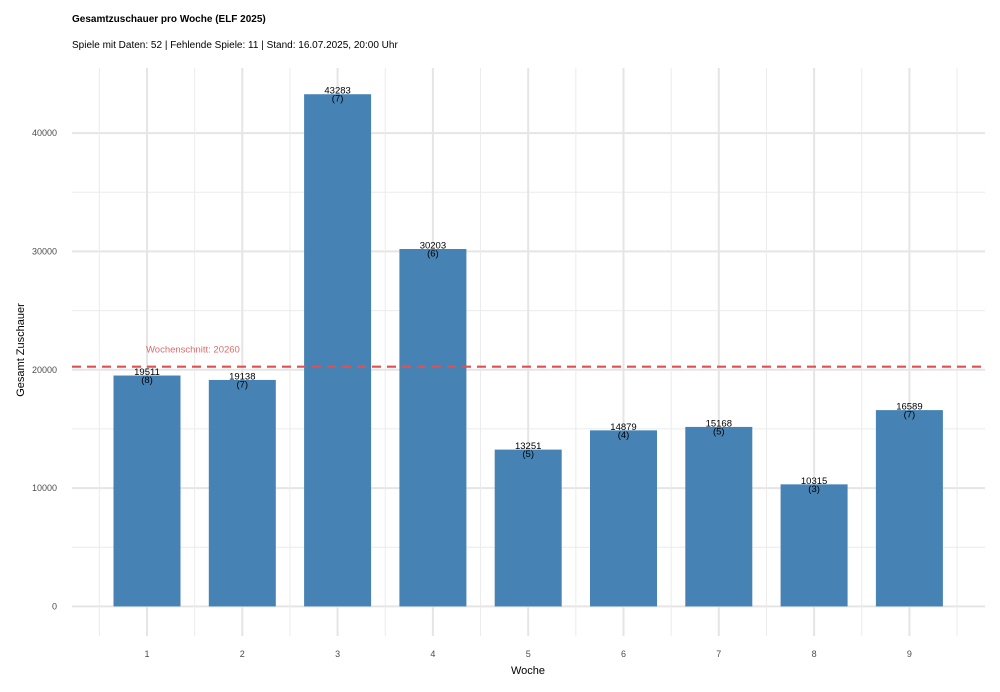 This screenshot has width=1000, height=692. What do you see at coordinates (147, 380) in the screenshot?
I see `bar-games-label: (8)` at bounding box center [147, 380].